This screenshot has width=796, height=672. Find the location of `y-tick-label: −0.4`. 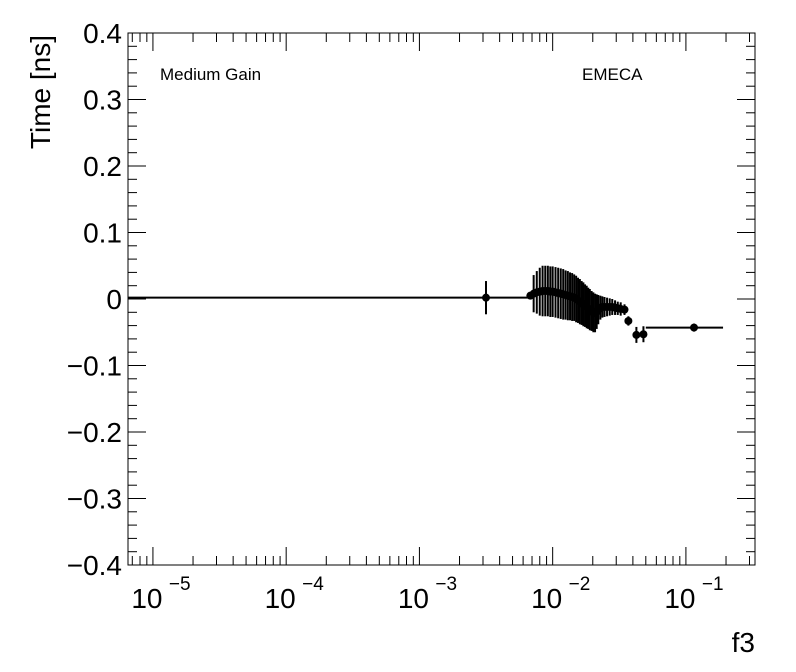

y-tick-label: −0.4 is located at coordinates (94, 565).